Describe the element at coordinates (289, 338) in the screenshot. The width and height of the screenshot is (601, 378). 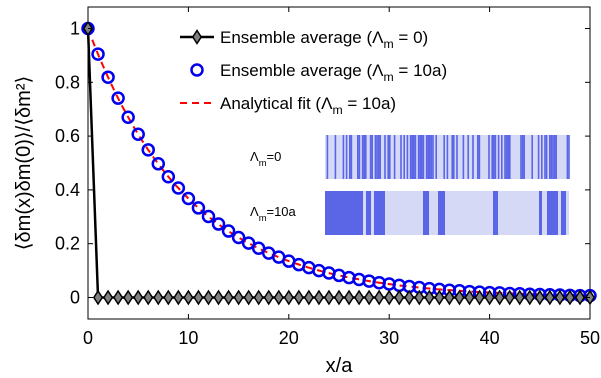
I see `x-tick-label: 20` at that location.